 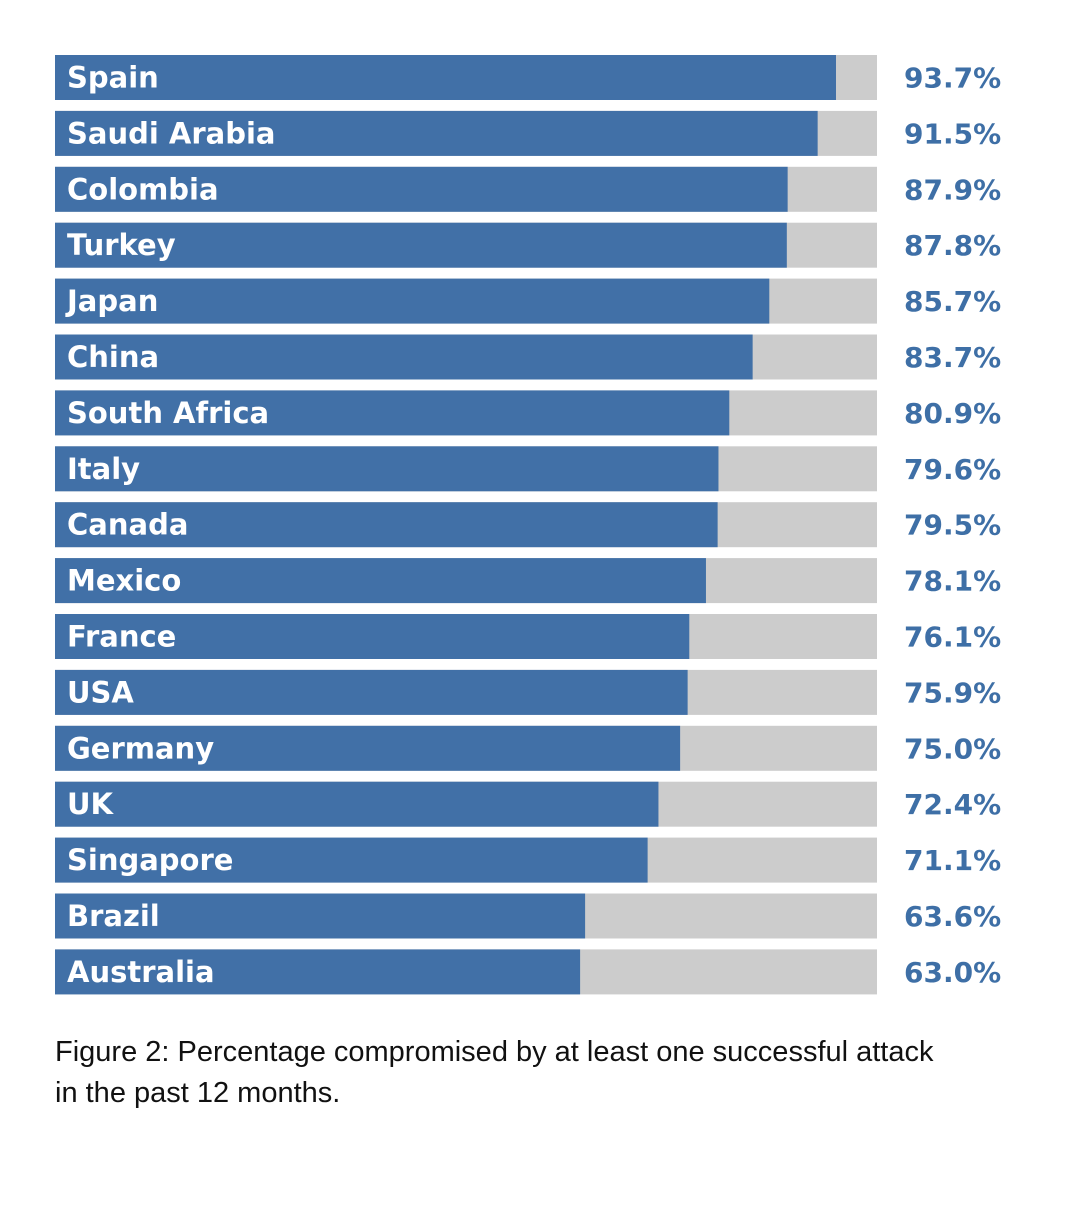 I want to click on category-label: Singapore, so click(x=150, y=860).